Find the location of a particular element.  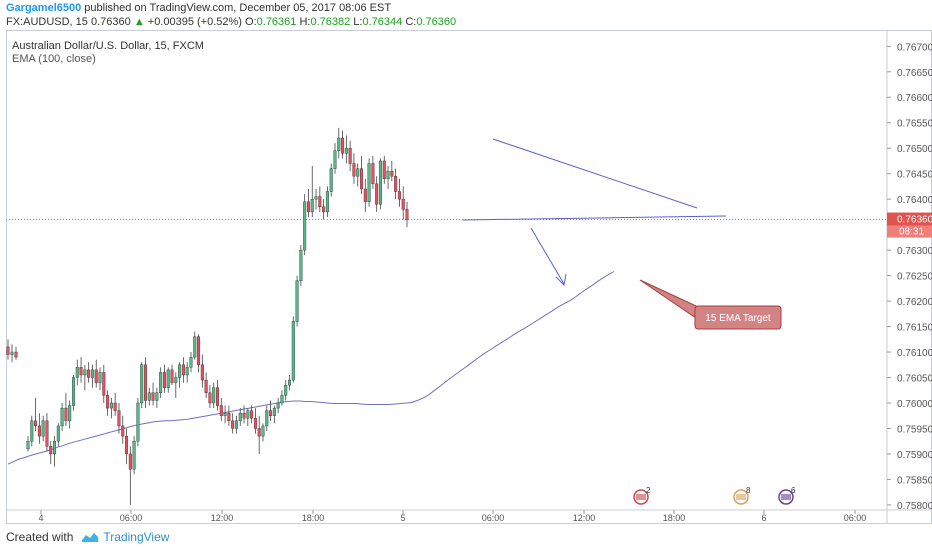

drawings-layer: 15 EMA Target is located at coordinates (622, 234).